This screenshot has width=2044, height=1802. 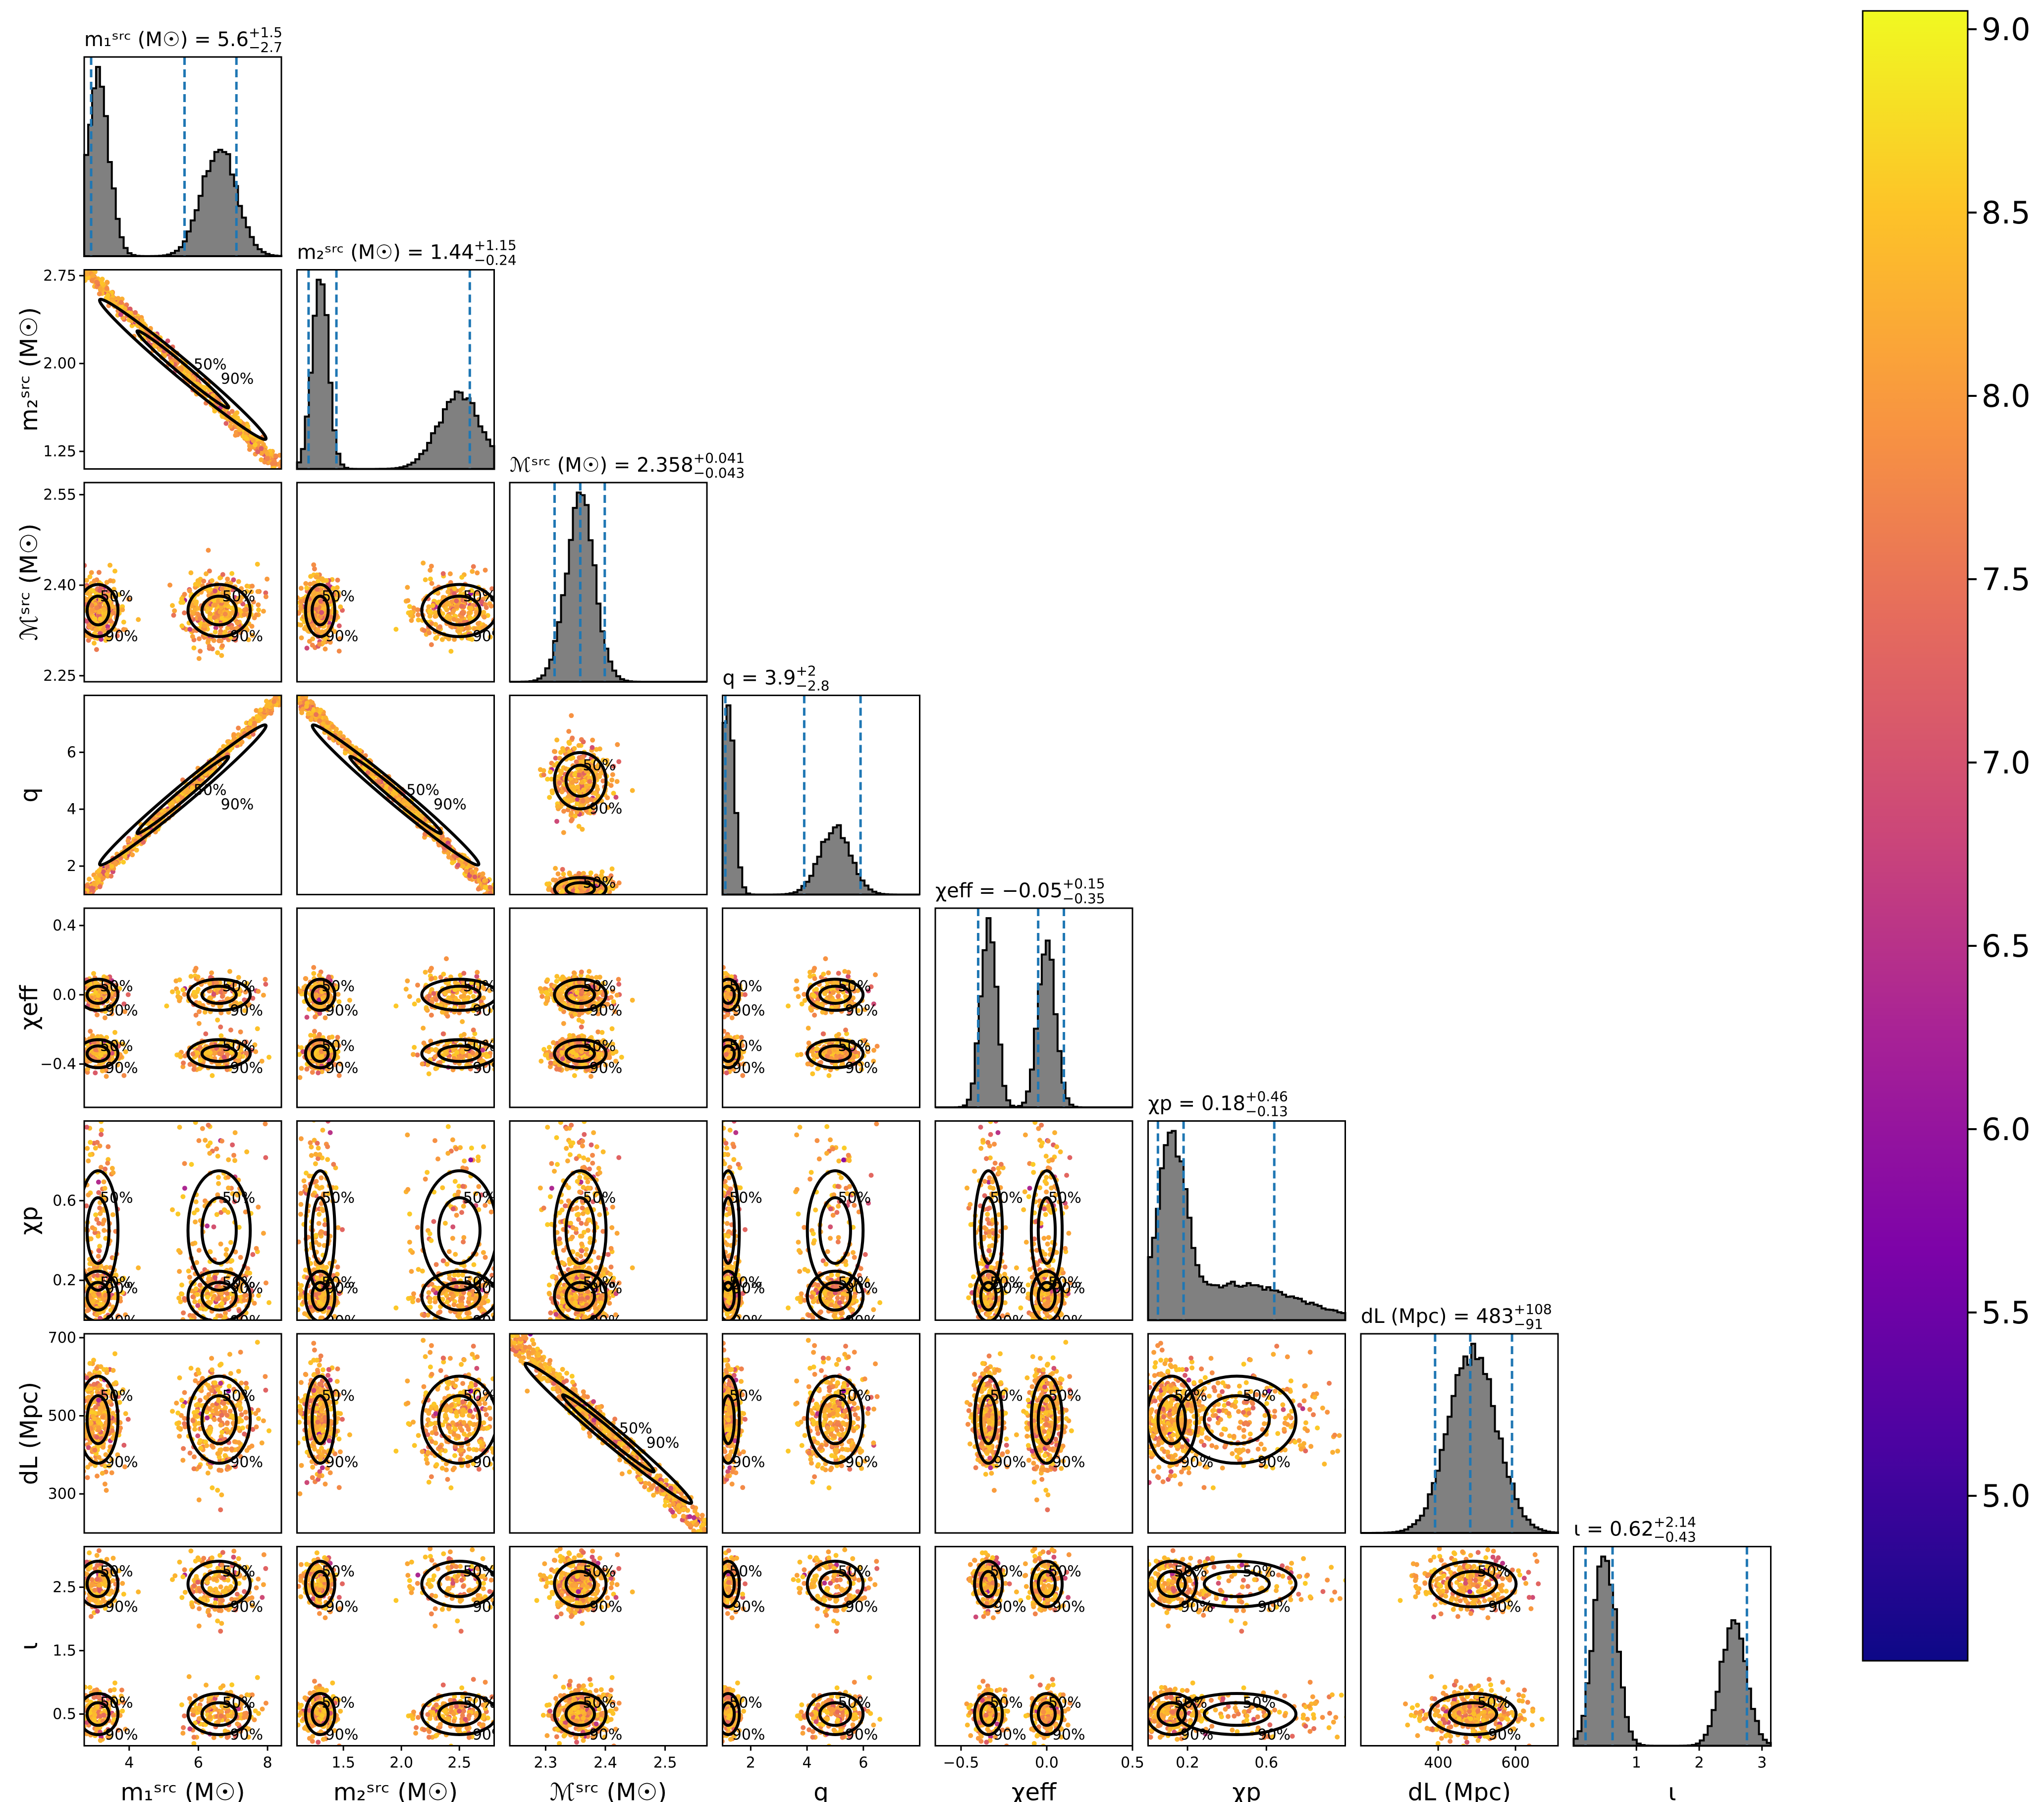 I want to click on scatter-panel-mc-q: 50%90%50%90%, so click(x=608, y=800).